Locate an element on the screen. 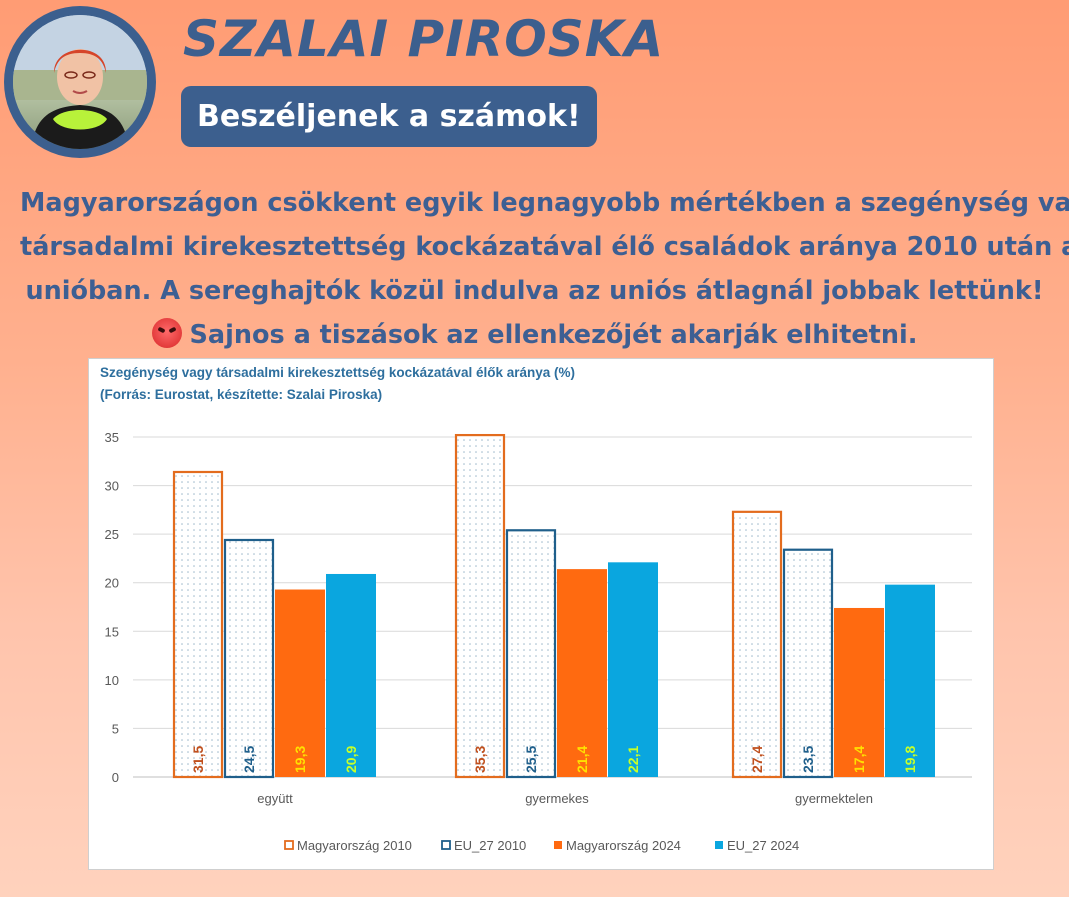  author-photo is located at coordinates (80, 82).